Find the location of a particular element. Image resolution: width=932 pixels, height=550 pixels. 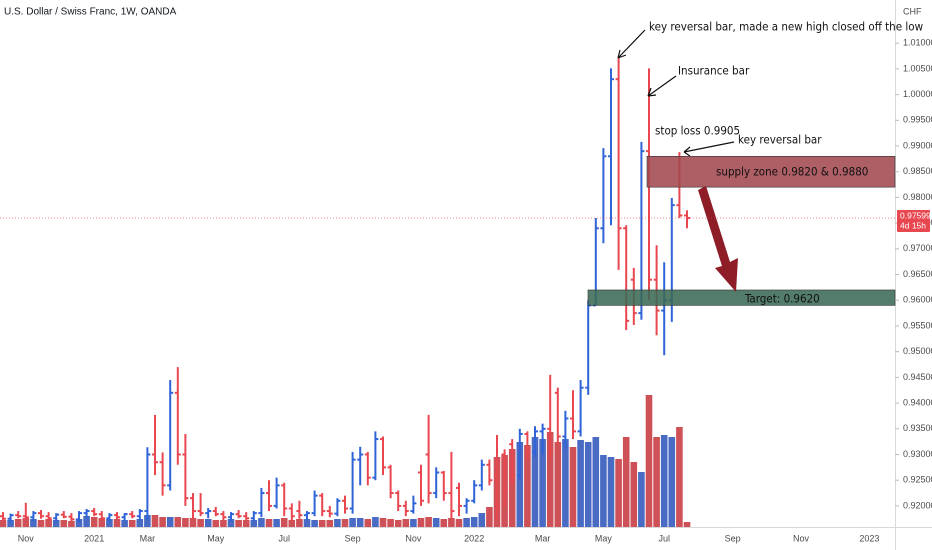

last-price-box is located at coordinates (913, 221).